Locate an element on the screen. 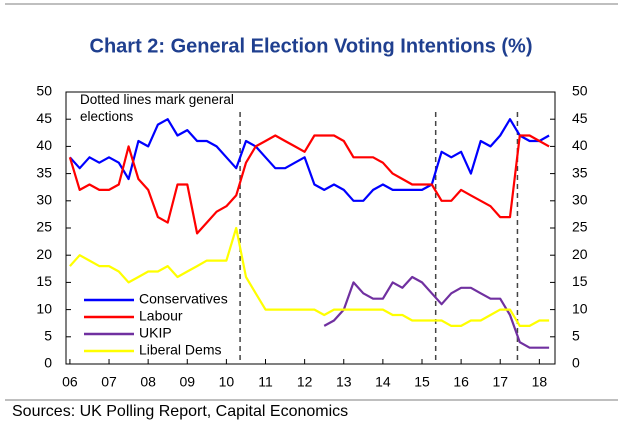  x-tick-label: 15 is located at coordinates (422, 382).